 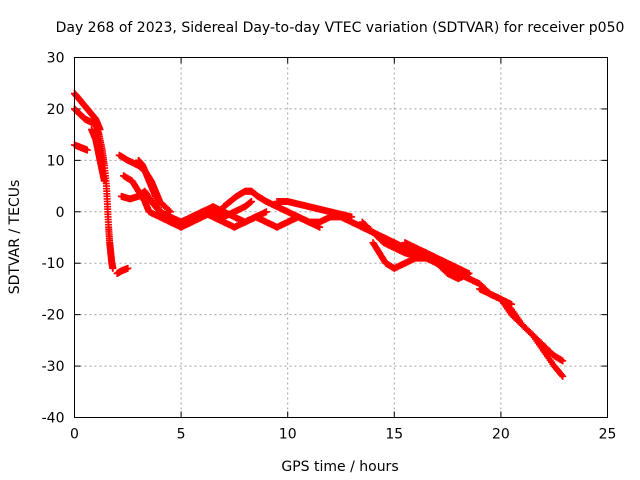 What do you see at coordinates (266, 212) in the screenshot?
I see `data-point-track-h` at bounding box center [266, 212].